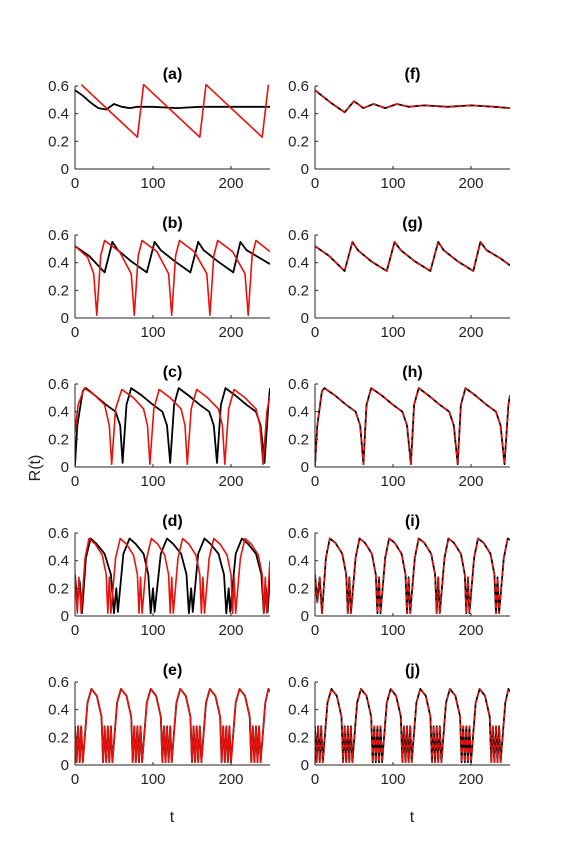 The height and width of the screenshot is (867, 581). What do you see at coordinates (173, 372) in the screenshot?
I see `panel-title-c: (c)` at bounding box center [173, 372].